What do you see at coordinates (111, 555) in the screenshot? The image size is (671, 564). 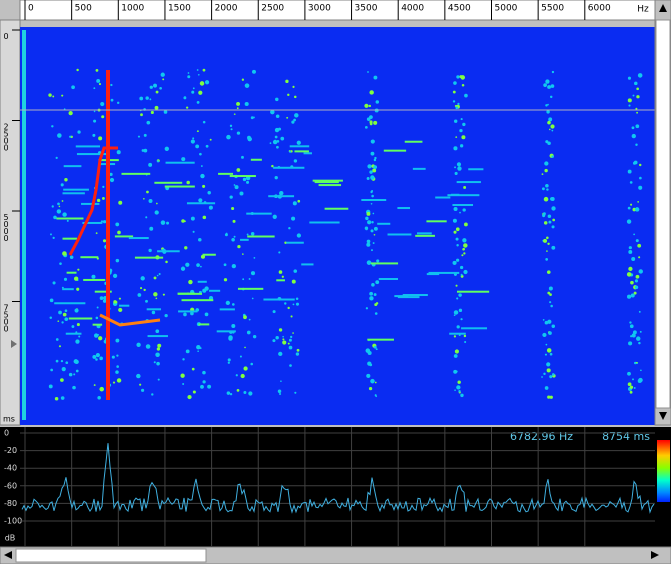 I see `scroll-thumb-h` at bounding box center [111, 555].